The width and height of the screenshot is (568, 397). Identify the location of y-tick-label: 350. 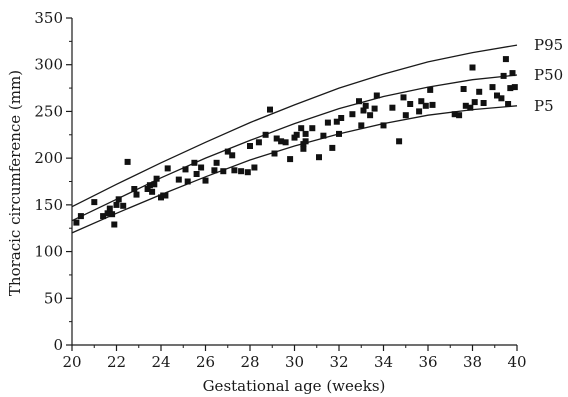
(48, 18).